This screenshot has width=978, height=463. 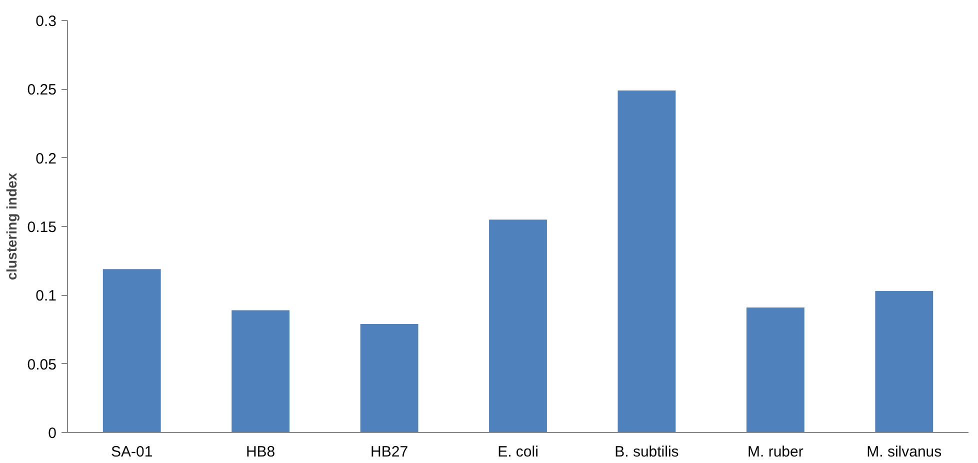 I want to click on y-tick-label: 0.1, so click(x=46, y=296).